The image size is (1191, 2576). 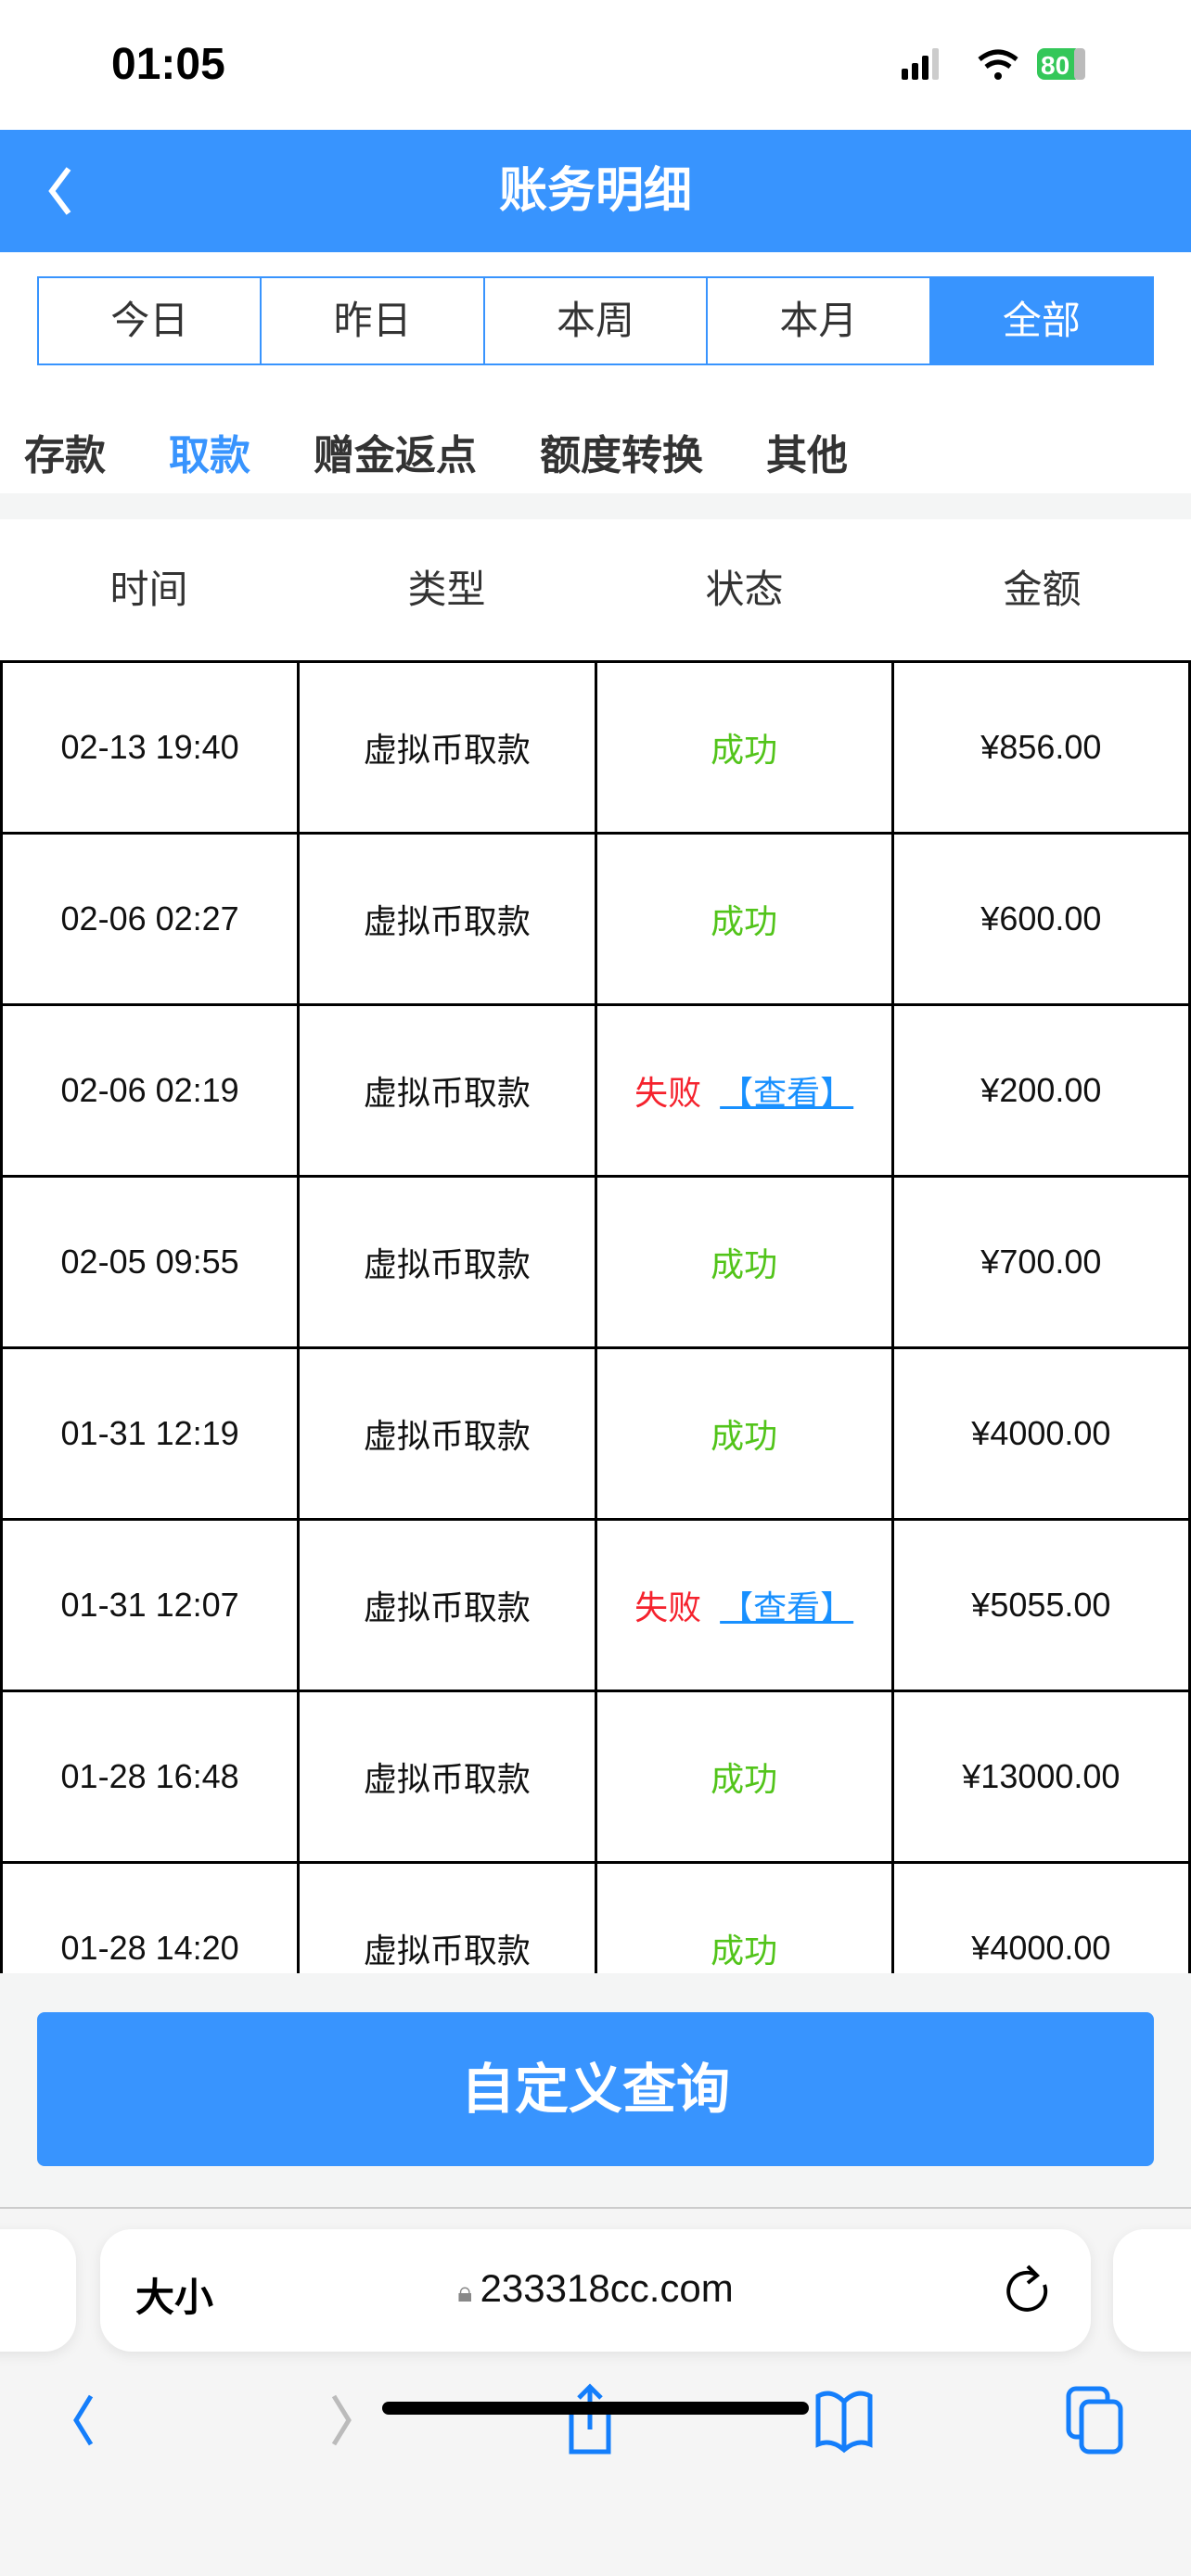 I want to click on url-field: 🔒︎ 233318cc.com, so click(x=595, y=2288).